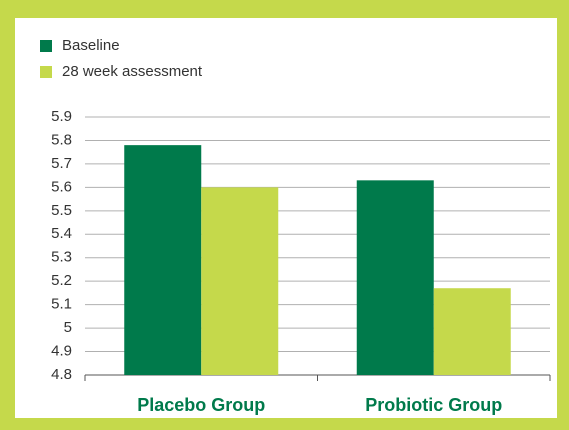 The image size is (569, 430). What do you see at coordinates (61, 186) in the screenshot?
I see `y-tick-label: 5.6` at bounding box center [61, 186].